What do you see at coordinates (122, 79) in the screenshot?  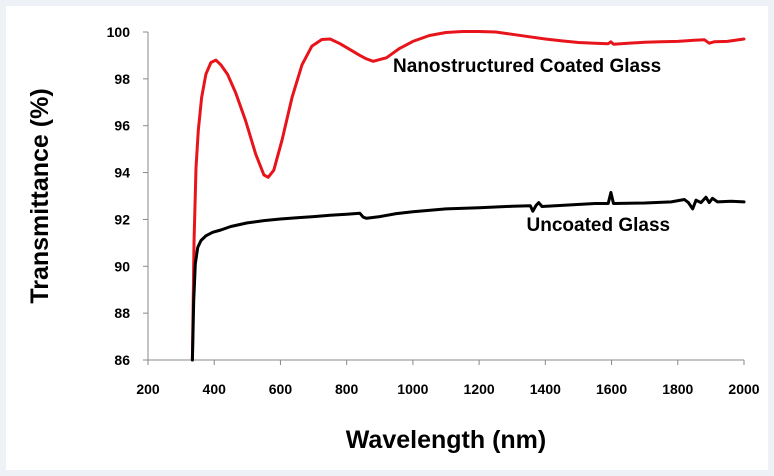 I see `y-tick-label: 98` at bounding box center [122, 79].